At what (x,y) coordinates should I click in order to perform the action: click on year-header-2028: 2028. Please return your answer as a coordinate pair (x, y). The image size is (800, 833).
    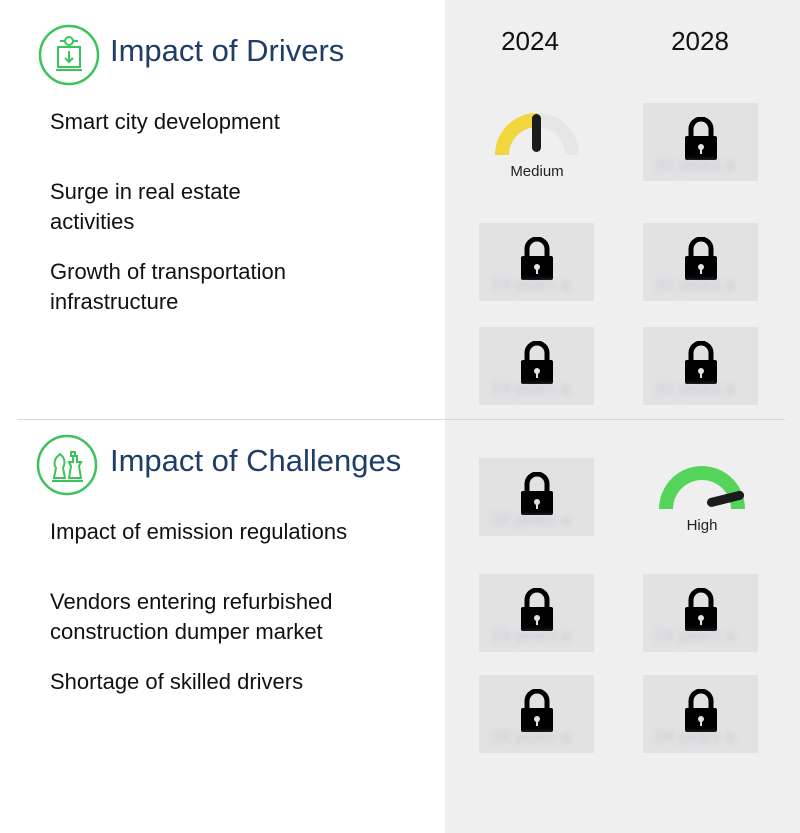
    Looking at the image, I should click on (700, 41).